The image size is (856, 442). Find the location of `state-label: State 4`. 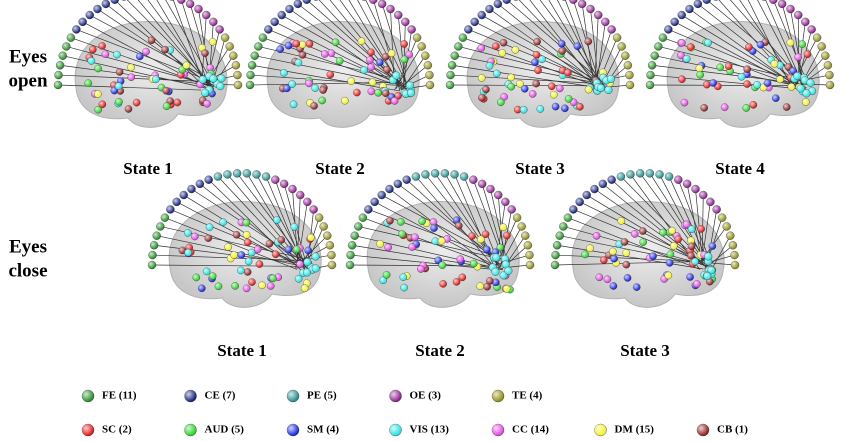

state-label: State 4 is located at coordinates (740, 168).